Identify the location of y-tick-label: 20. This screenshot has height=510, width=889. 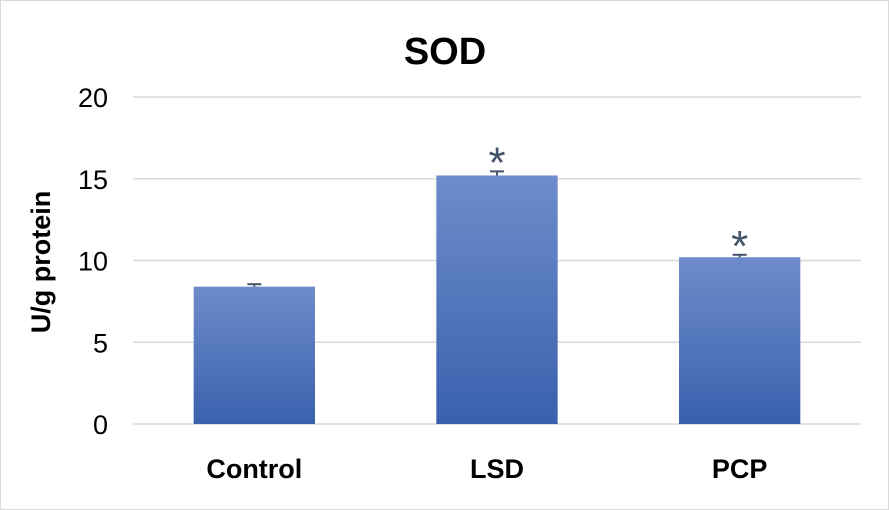
(93, 98).